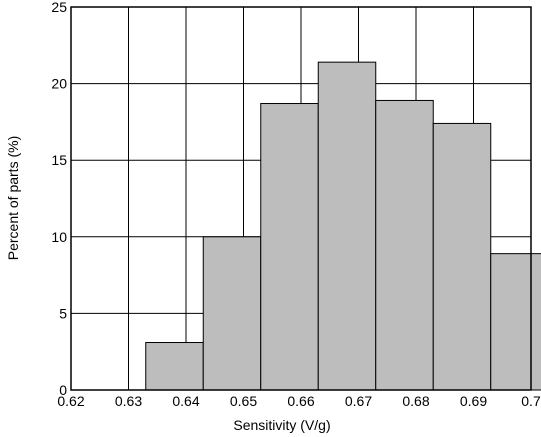 Image resolution: width=541 pixels, height=437 pixels. I want to click on x-tick-label: 0.65, so click(243, 401).